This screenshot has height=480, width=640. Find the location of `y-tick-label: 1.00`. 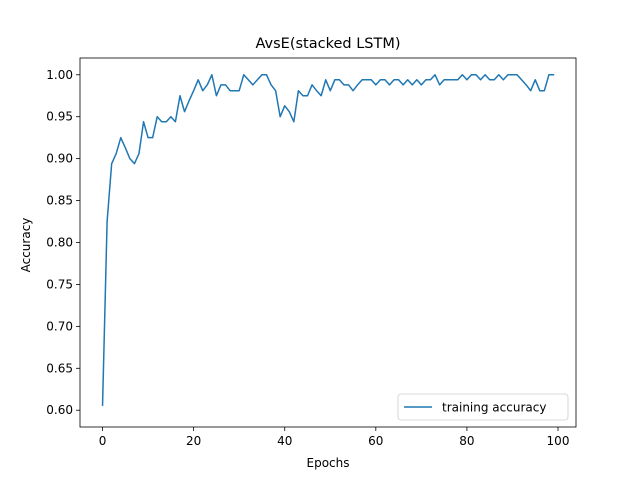

y-tick-label: 1.00 is located at coordinates (59, 75).